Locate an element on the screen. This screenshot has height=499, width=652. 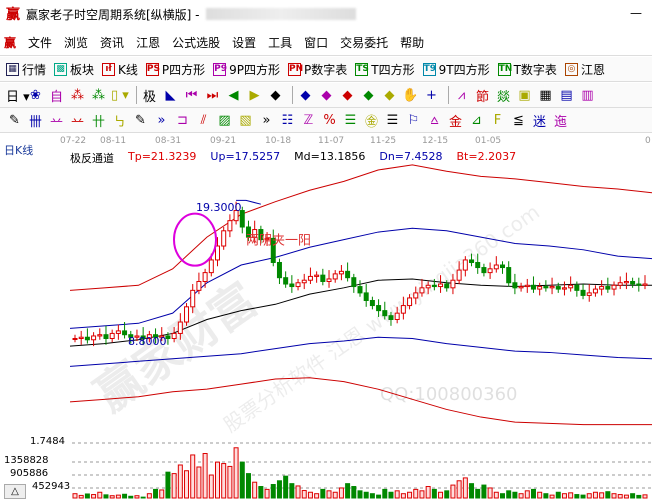
menu-item: 江恩 is located at coordinates (148, 43).